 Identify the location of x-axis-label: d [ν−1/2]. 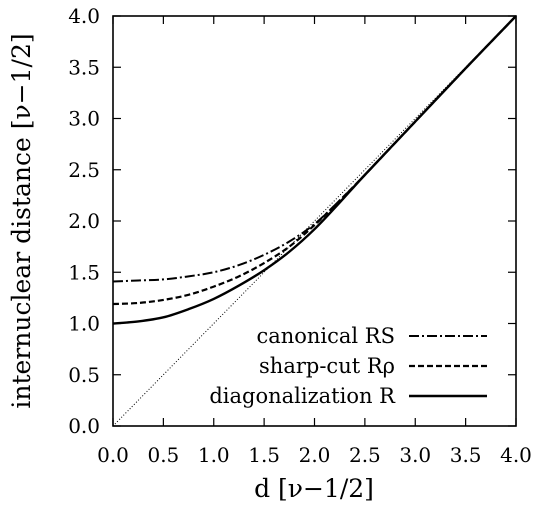
(314, 488).